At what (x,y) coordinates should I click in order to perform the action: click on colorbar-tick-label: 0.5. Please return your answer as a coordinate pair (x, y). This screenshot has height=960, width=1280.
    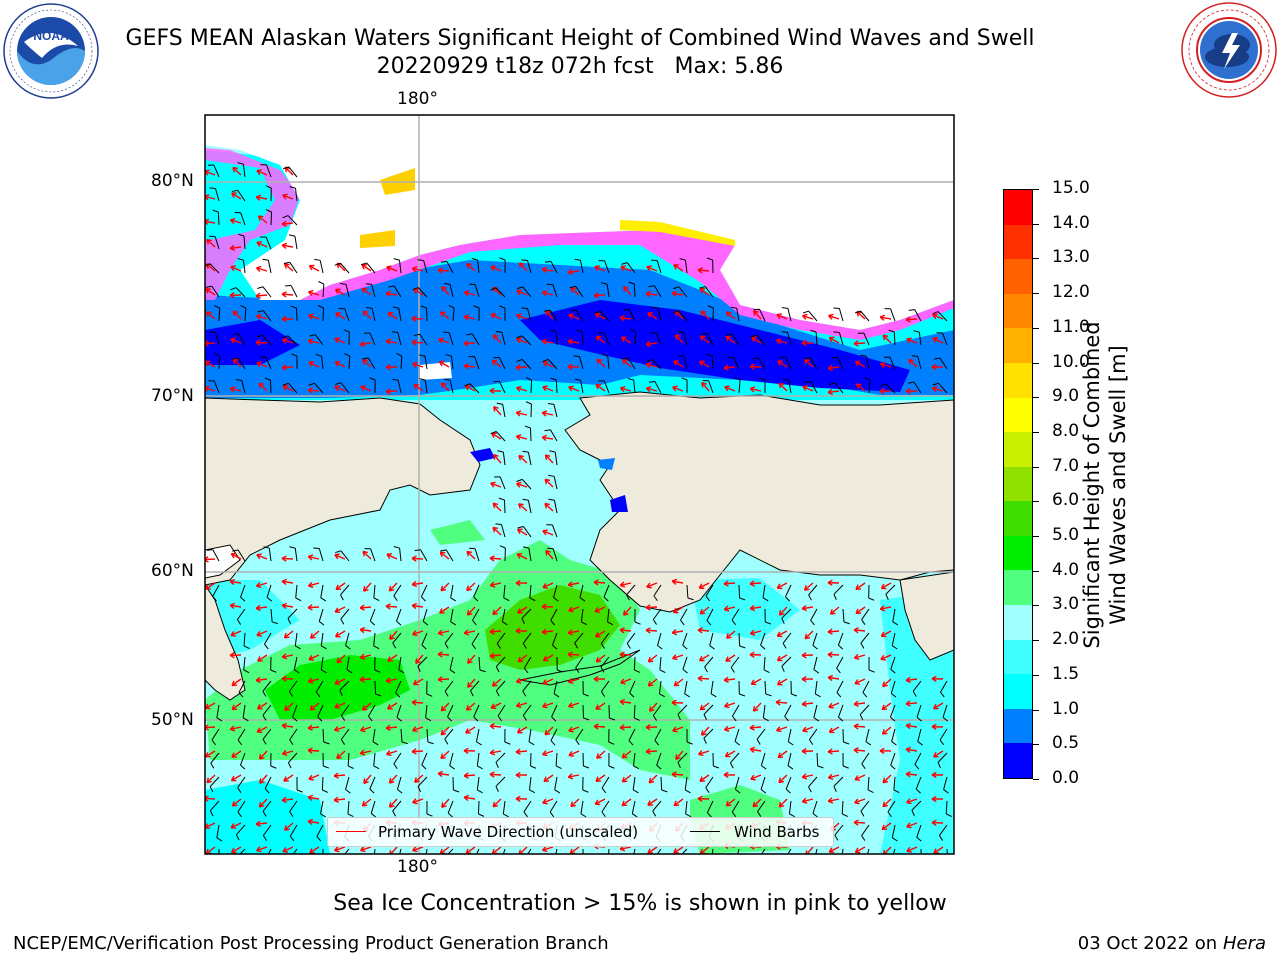
    Looking at the image, I should click on (1066, 743).